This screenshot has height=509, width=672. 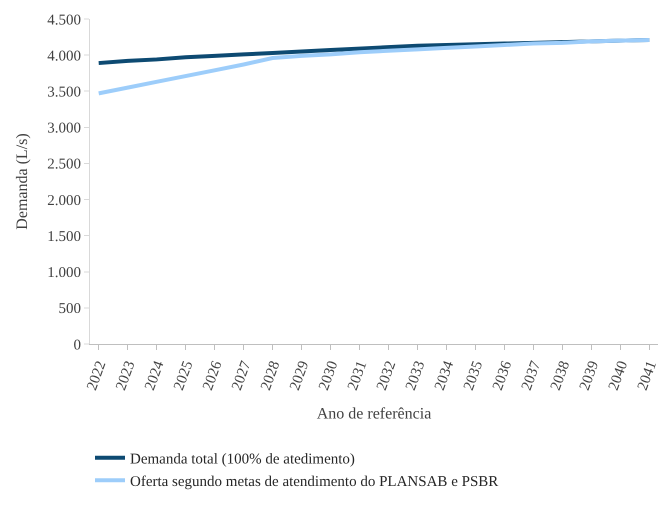 I want to click on y-tick-label: 4.500, so click(x=64, y=20).